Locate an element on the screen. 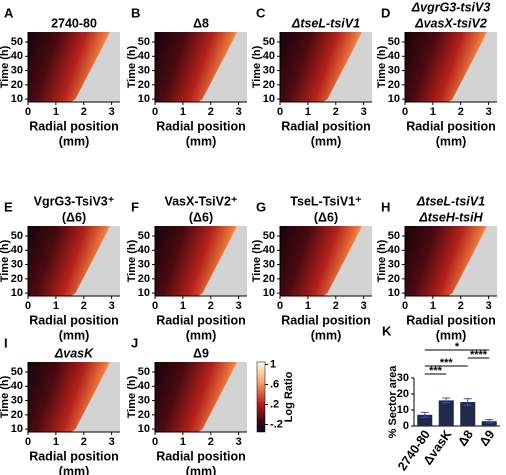 Image resolution: width=506 pixels, height=475 pixels. x-tick-label: Δ9 is located at coordinates (487, 438).